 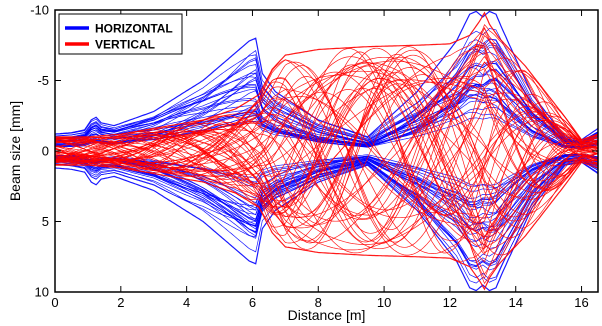 What do you see at coordinates (515, 302) in the screenshot?
I see `x-tick-label: 14` at bounding box center [515, 302].